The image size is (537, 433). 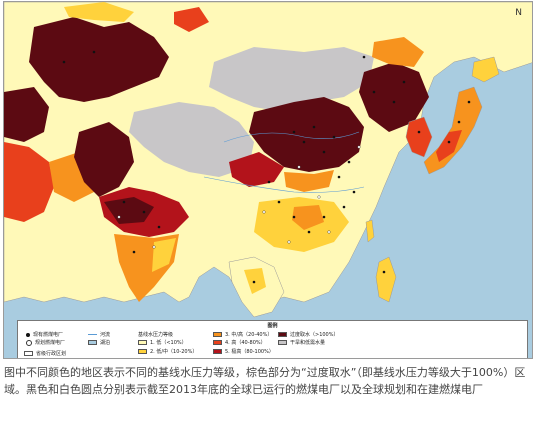 I want to click on legend-label: 3. 中/高（20-40%）, so click(x=249, y=335).